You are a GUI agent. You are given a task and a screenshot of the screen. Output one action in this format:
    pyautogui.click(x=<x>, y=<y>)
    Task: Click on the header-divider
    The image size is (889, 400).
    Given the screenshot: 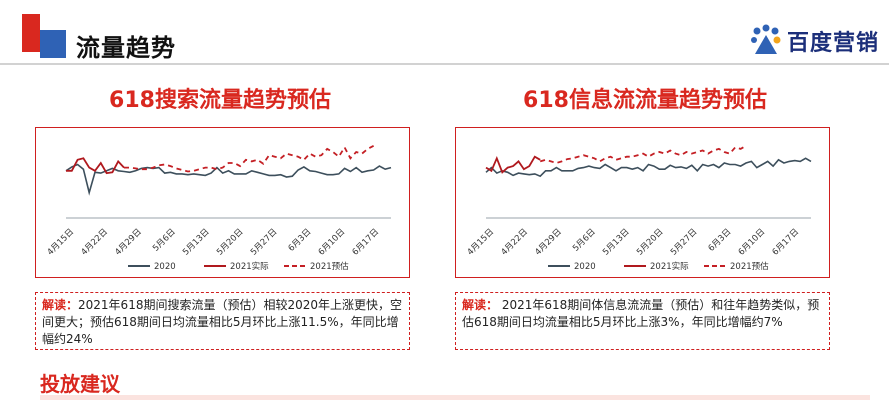 What is the action you would take?
    pyautogui.click(x=444, y=64)
    